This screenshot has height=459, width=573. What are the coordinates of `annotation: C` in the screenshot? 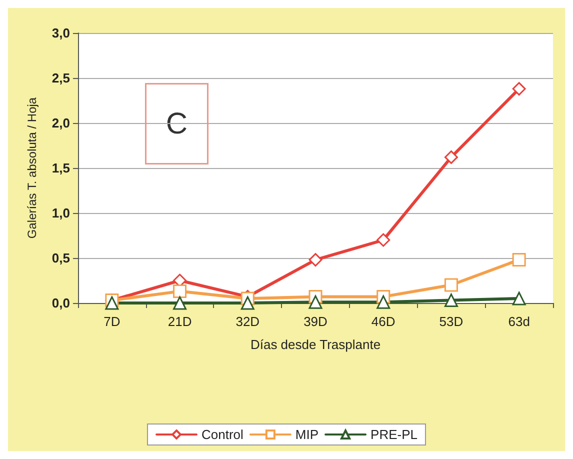 It's located at (177, 123).